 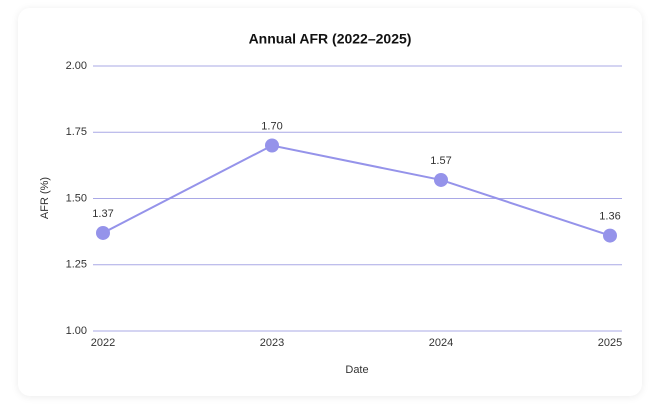 I want to click on y-tick-label: 1.75, so click(x=76, y=132).